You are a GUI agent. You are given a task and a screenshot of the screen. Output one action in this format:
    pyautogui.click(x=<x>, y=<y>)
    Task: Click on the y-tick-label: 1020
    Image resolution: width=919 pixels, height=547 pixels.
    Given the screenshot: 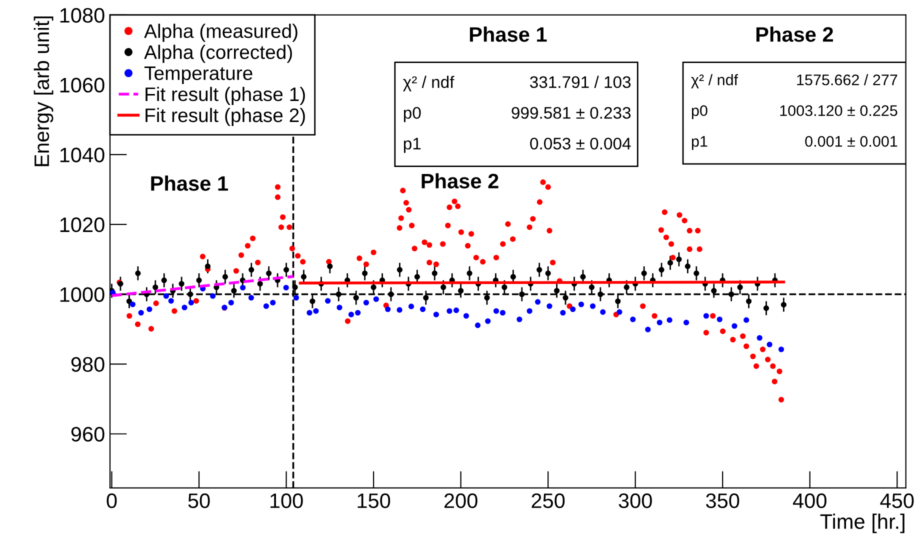 What is the action you would take?
    pyautogui.click(x=82, y=224)
    